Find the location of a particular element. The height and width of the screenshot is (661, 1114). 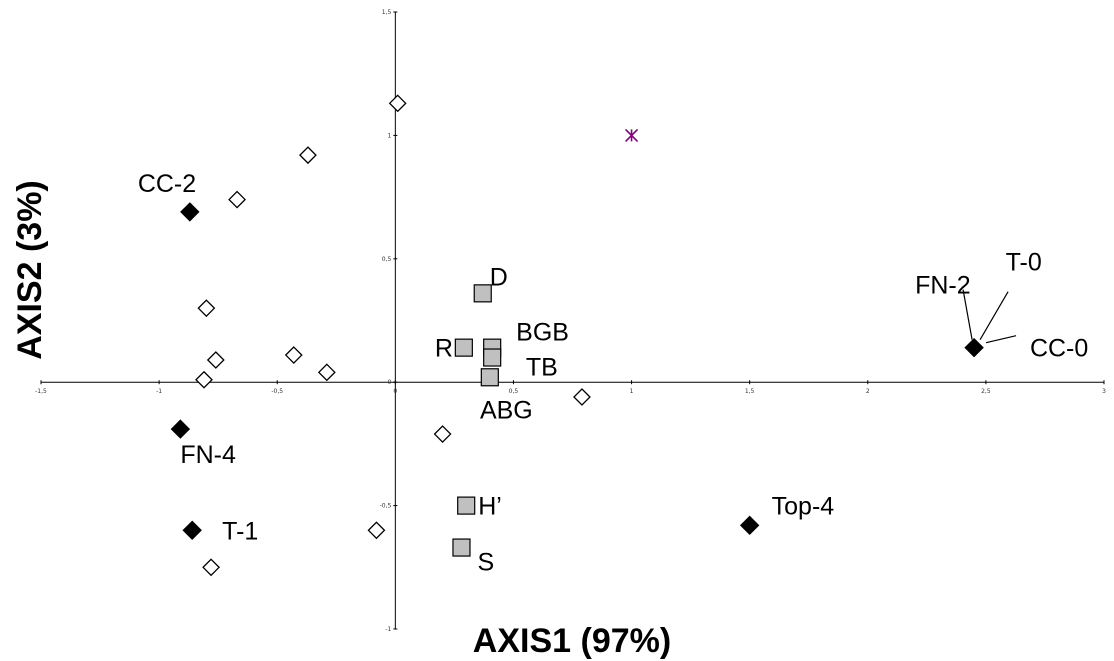

y-ticks: 1,5 1 0,5 0 -0,5 -1 is located at coordinates (389, 321).